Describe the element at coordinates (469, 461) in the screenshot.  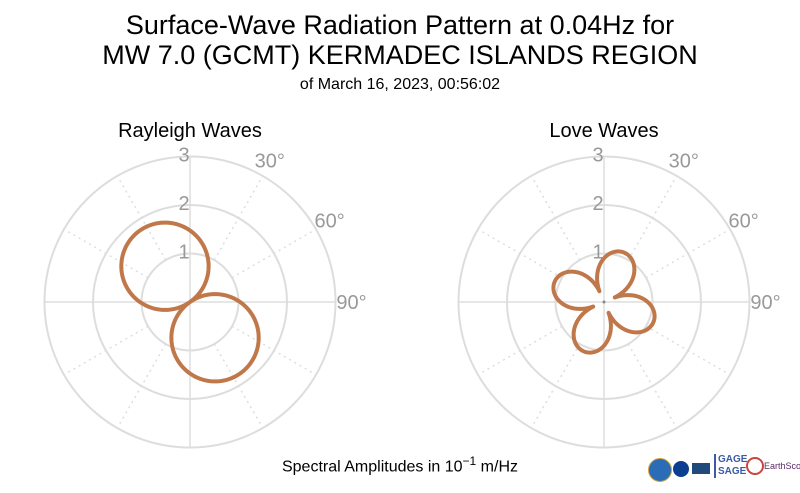
I see `units-exponent: −1` at that location.